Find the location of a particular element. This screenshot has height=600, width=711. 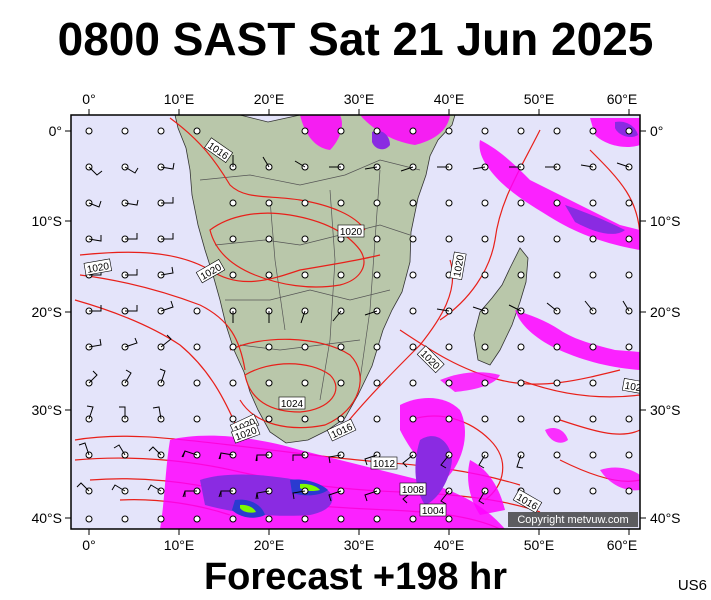

longitude-labels-top: 0° 10°E 20°E 30°E 40°E 50°E 60°E is located at coordinates (359, 99).